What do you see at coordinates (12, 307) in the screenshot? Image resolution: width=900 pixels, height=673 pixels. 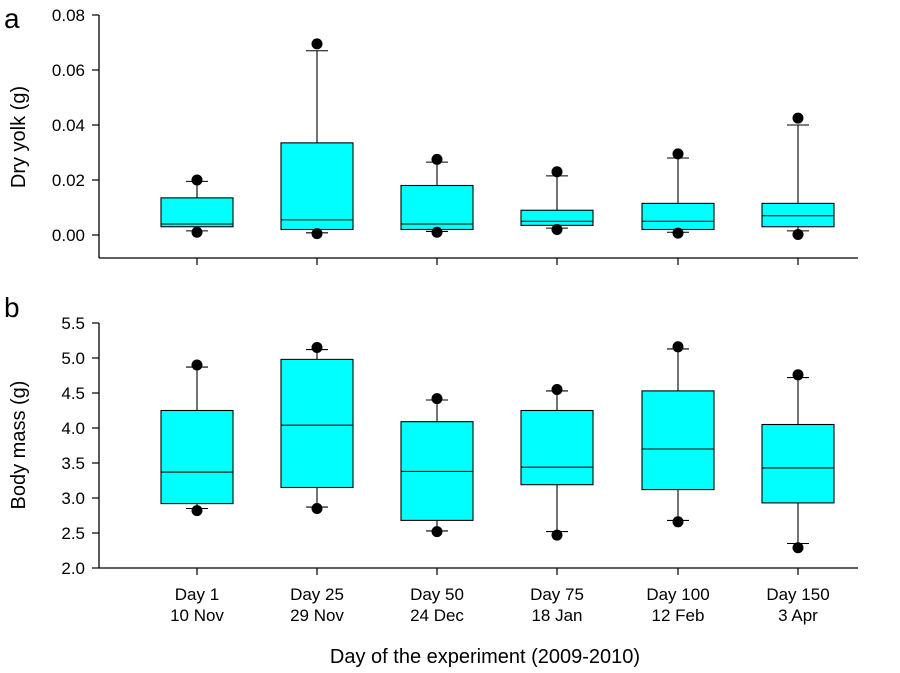 I see `panel-b-label: b` at bounding box center [12, 307].